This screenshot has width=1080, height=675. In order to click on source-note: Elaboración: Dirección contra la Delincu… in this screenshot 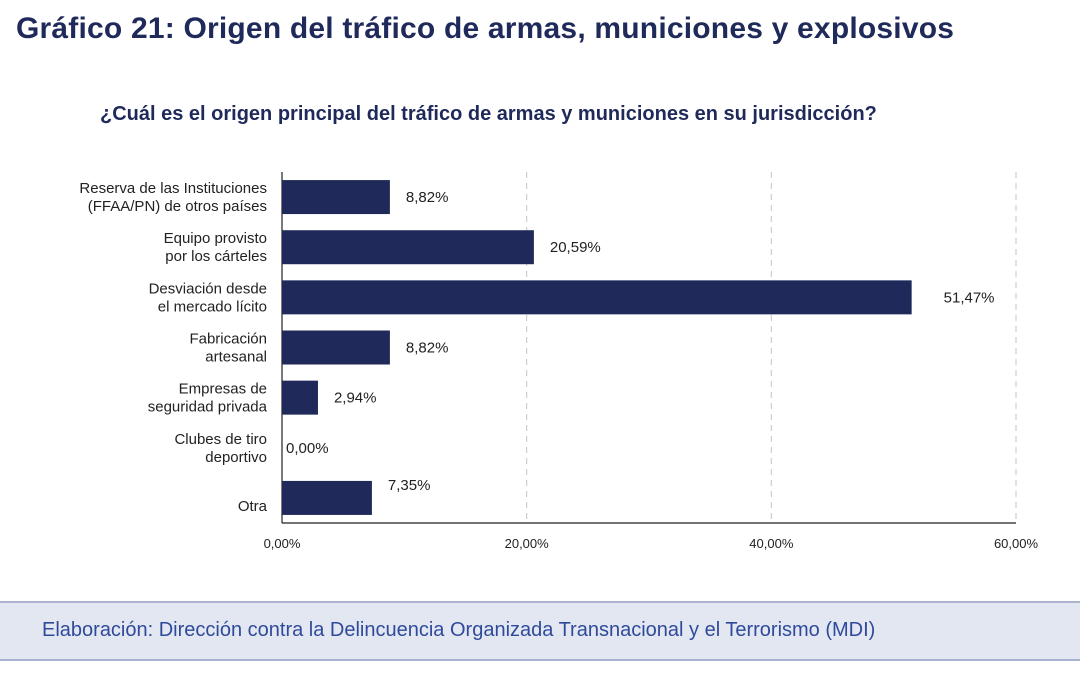, I will do `click(459, 630)`.